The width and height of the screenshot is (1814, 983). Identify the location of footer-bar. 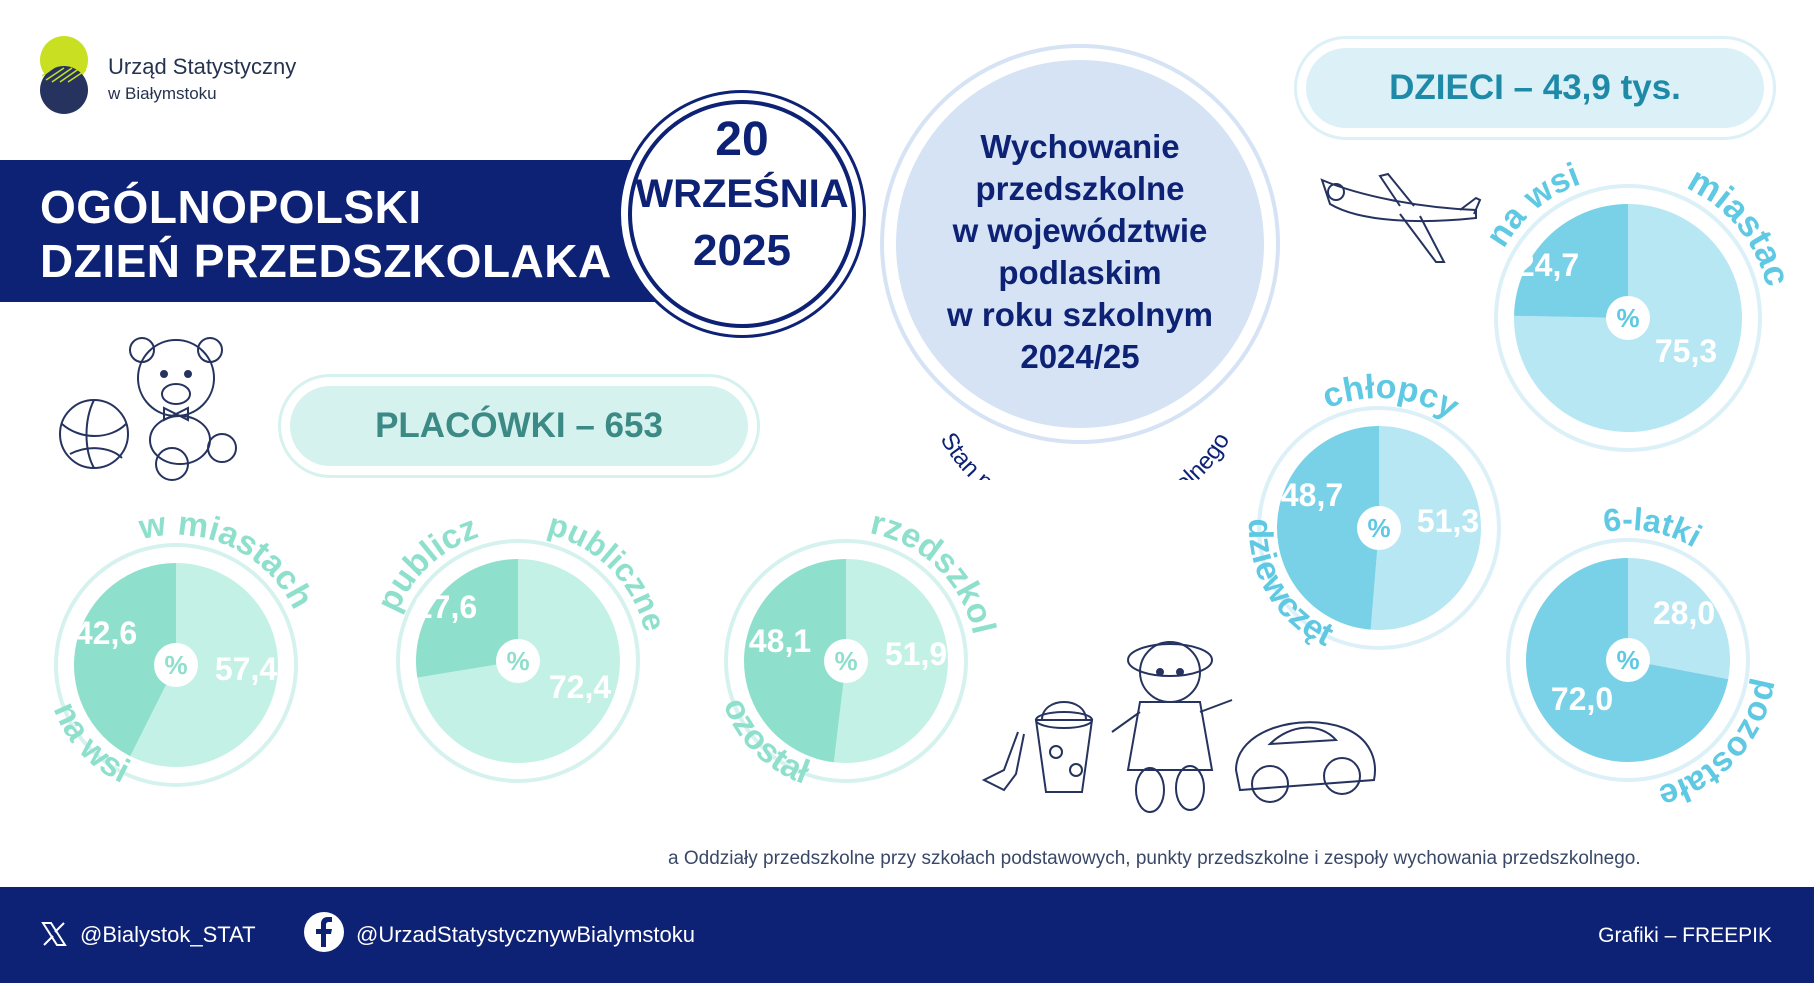
(907, 935).